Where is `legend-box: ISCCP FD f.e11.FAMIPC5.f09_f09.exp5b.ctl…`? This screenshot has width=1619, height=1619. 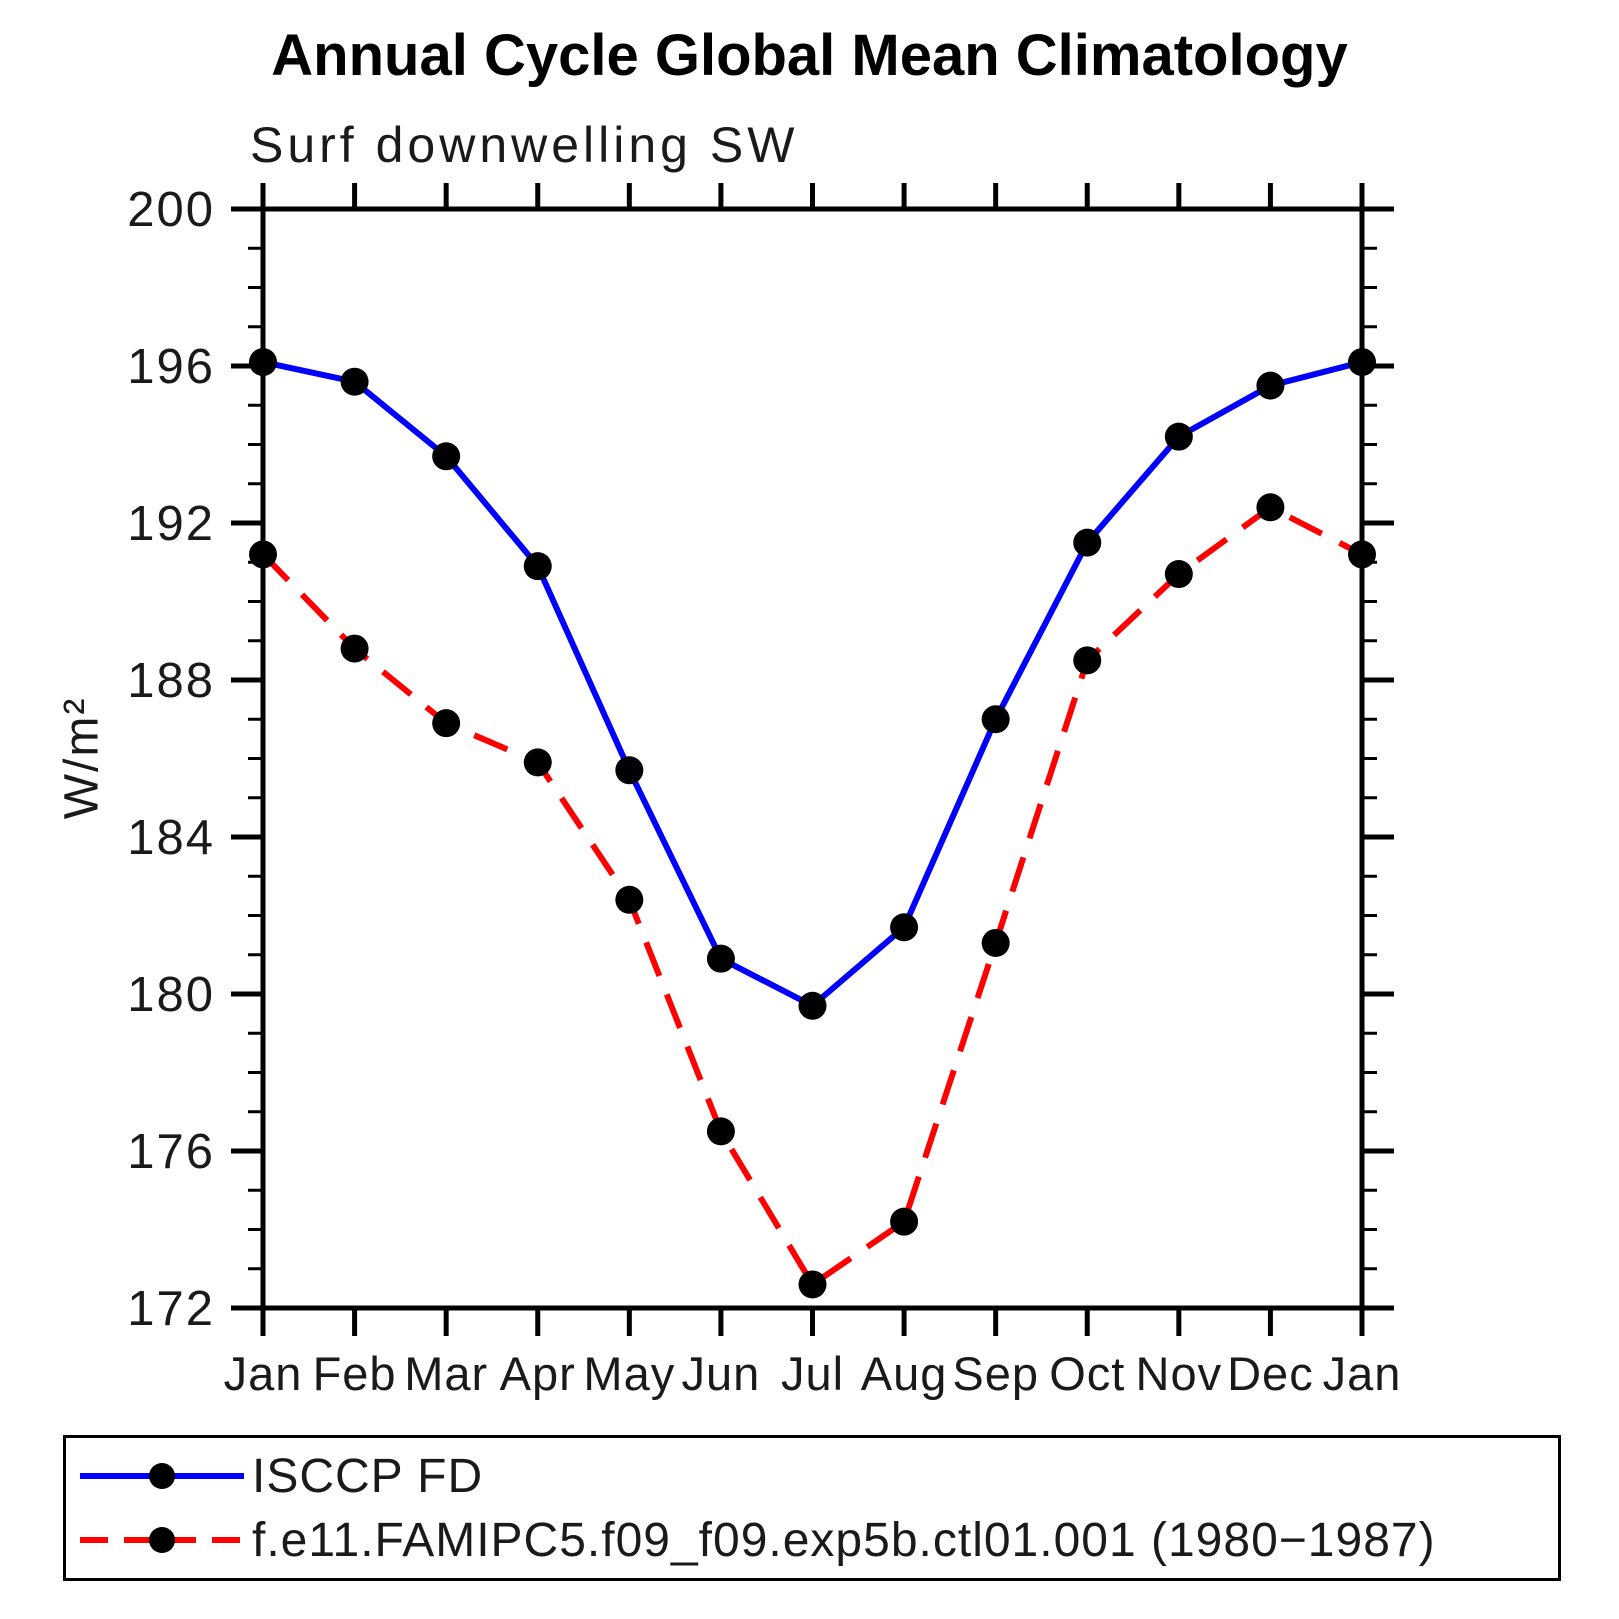 legend-box: ISCCP FD f.e11.FAMIPC5.f09_f09.exp5b.ctl… is located at coordinates (812, 1508).